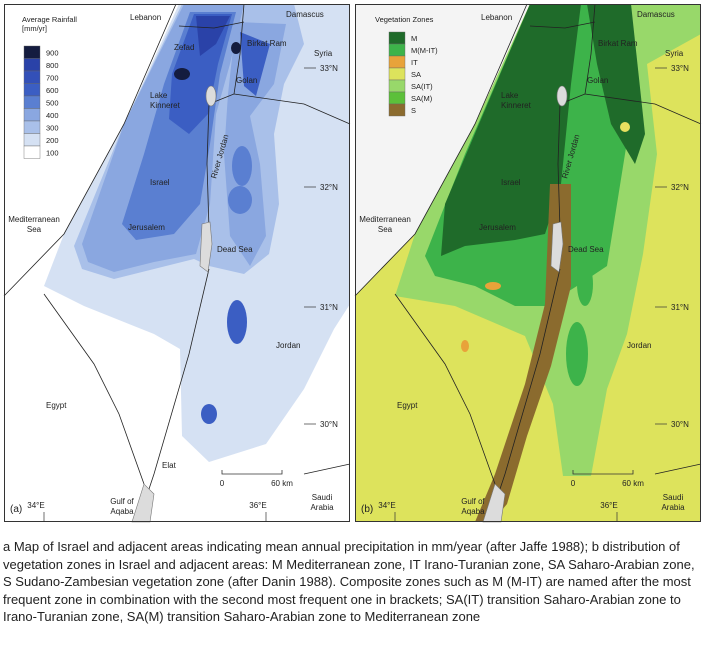 The width and height of the screenshot is (710, 662). What do you see at coordinates (407, 405) in the screenshot?
I see `place-label: Egypt` at bounding box center [407, 405].